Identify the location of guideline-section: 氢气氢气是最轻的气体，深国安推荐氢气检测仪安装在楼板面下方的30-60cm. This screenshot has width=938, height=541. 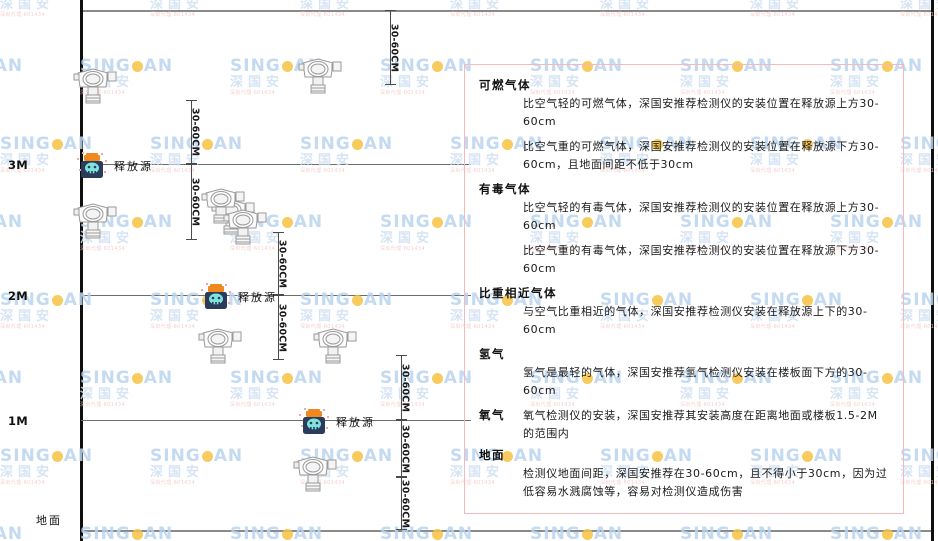
(684, 373).